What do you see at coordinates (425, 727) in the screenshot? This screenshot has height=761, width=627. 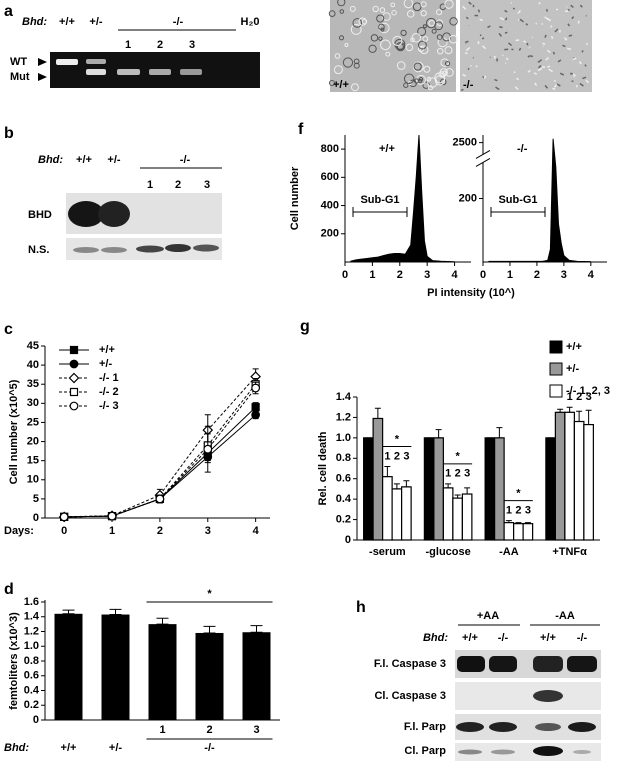 I see `blot-label: F.l. Parp` at bounding box center [425, 727].